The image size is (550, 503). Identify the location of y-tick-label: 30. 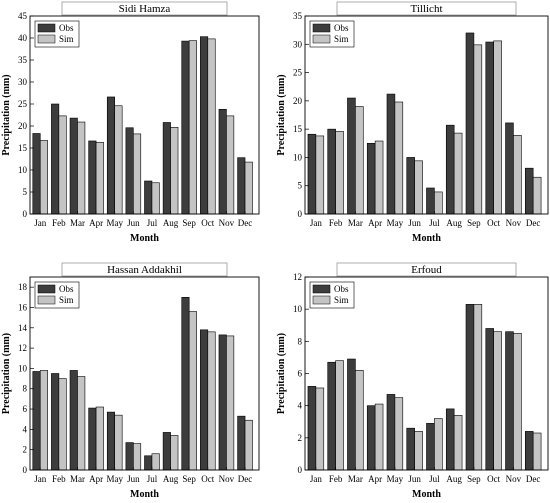
(23, 82).